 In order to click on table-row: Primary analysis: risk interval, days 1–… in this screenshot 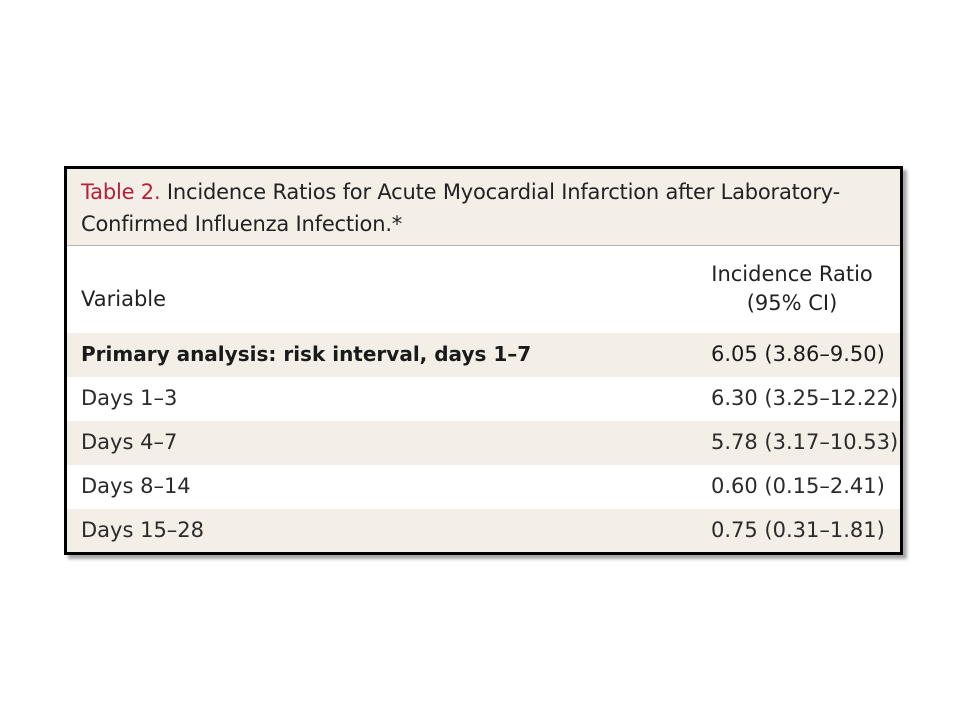, I will do `click(483, 355)`.